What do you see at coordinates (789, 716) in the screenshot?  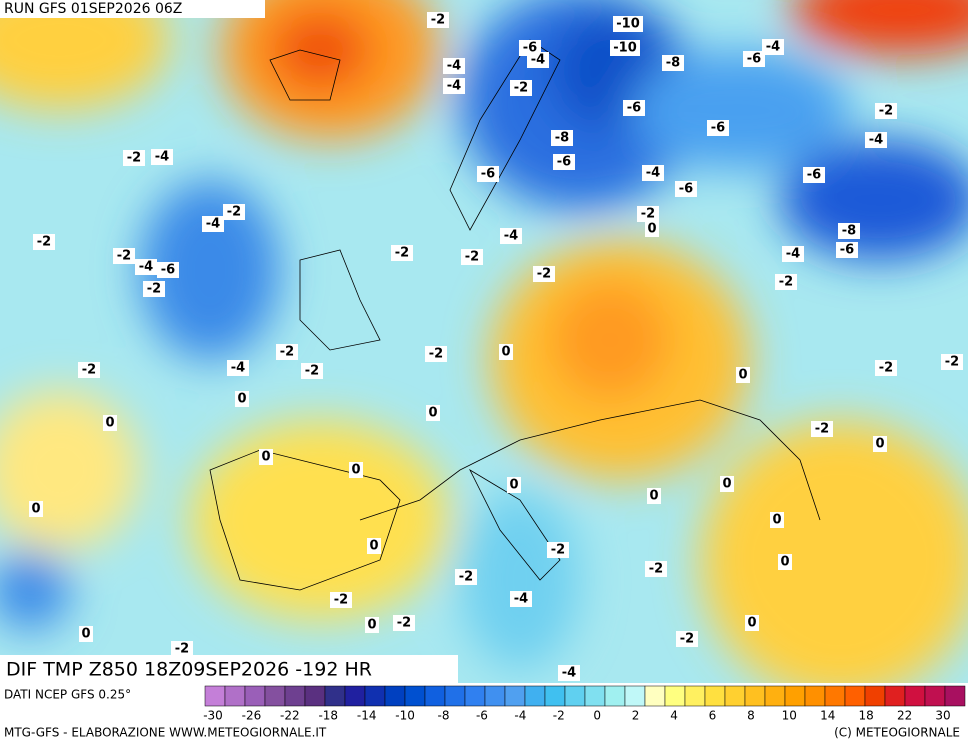 I see `colorbar-tick-label: 10` at bounding box center [789, 716].